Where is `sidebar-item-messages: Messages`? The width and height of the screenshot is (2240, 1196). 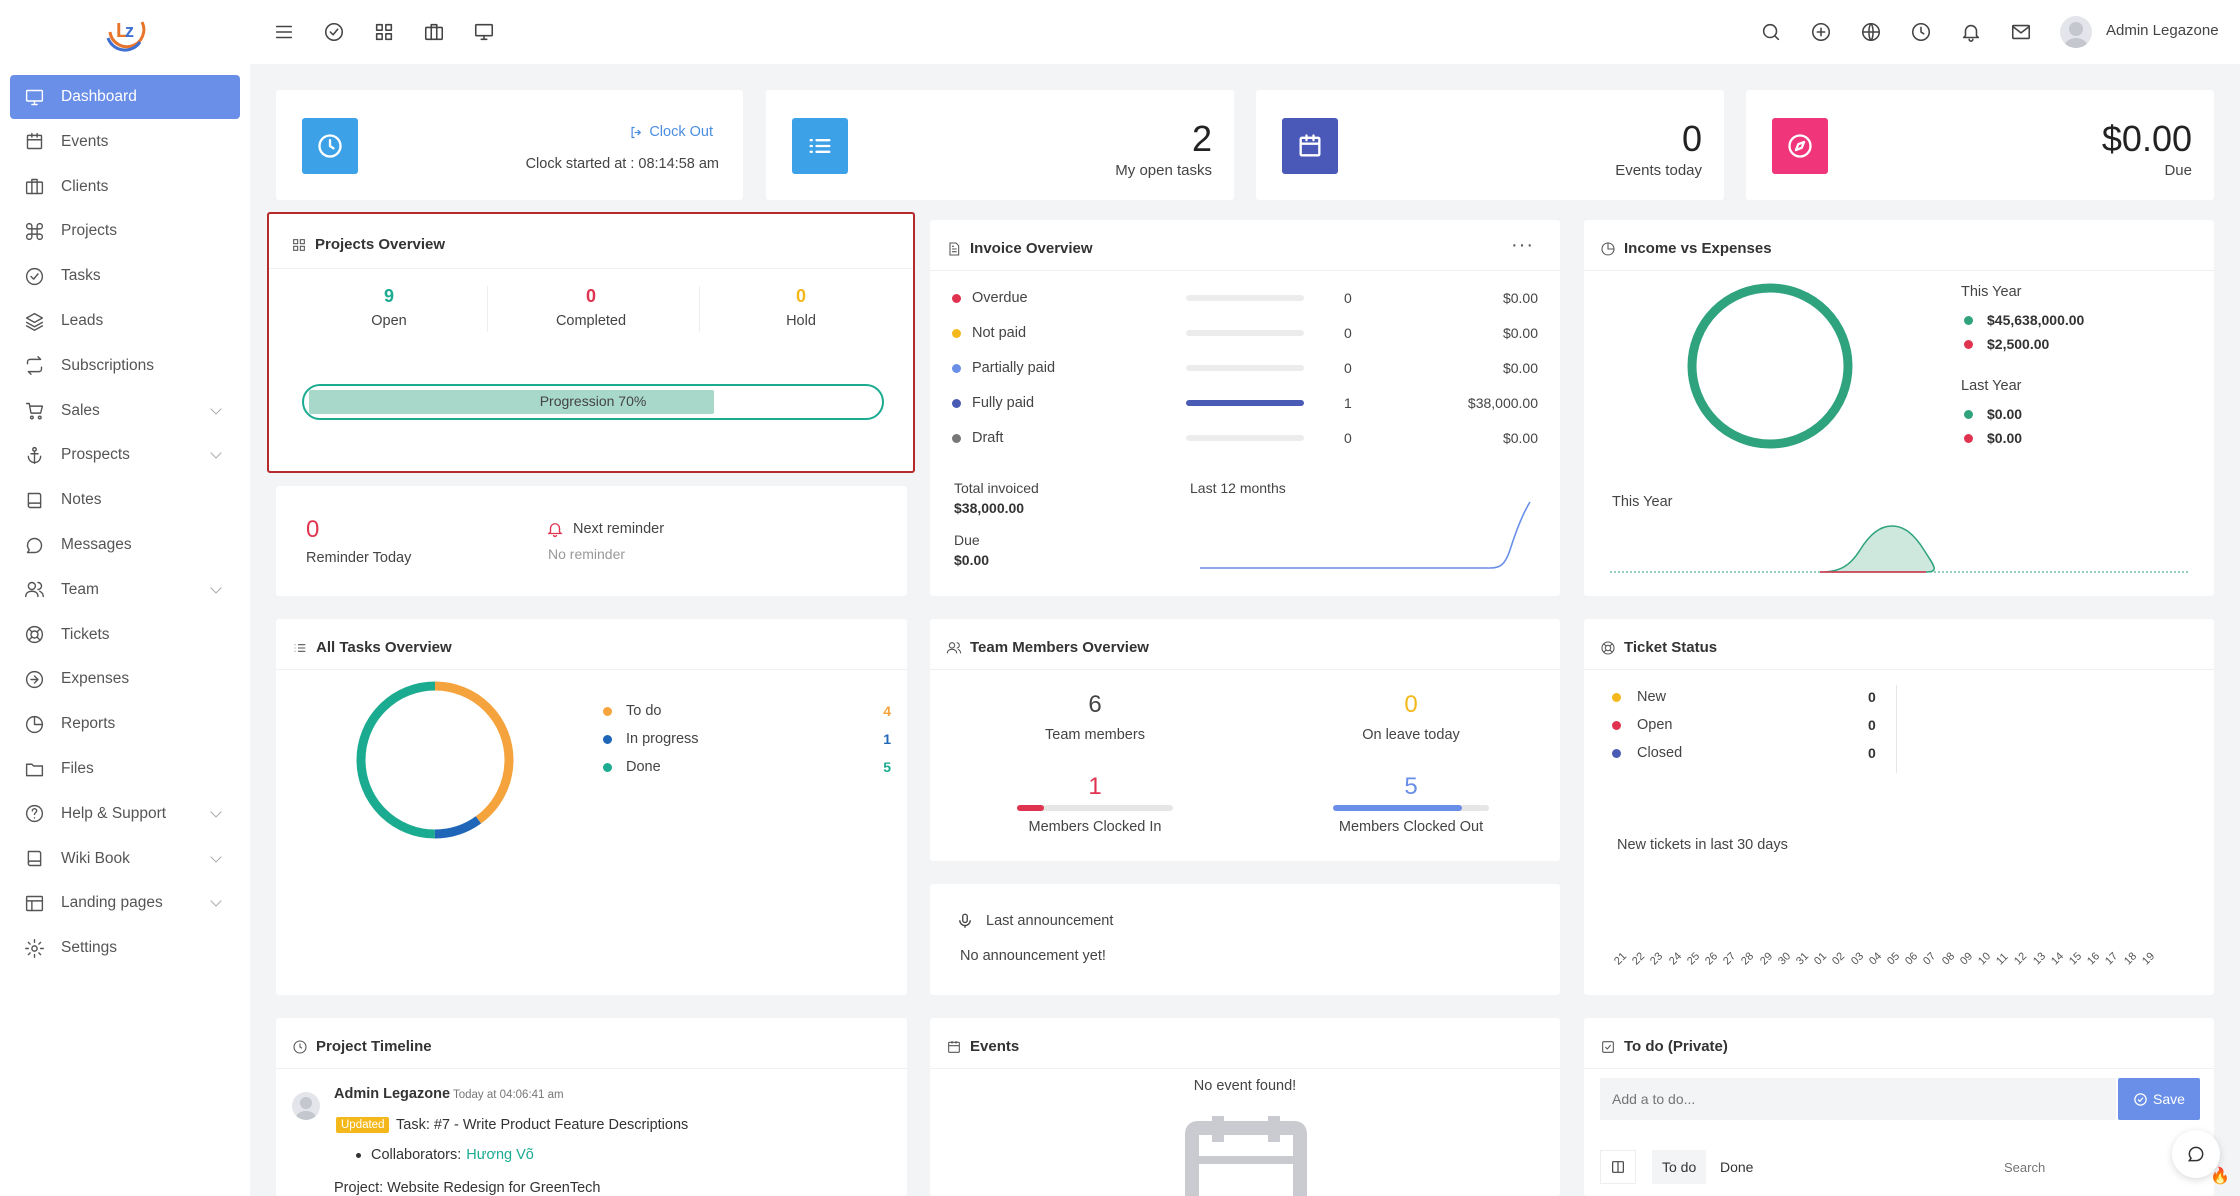
sidebar-item-messages: Messages is located at coordinates (125, 545).